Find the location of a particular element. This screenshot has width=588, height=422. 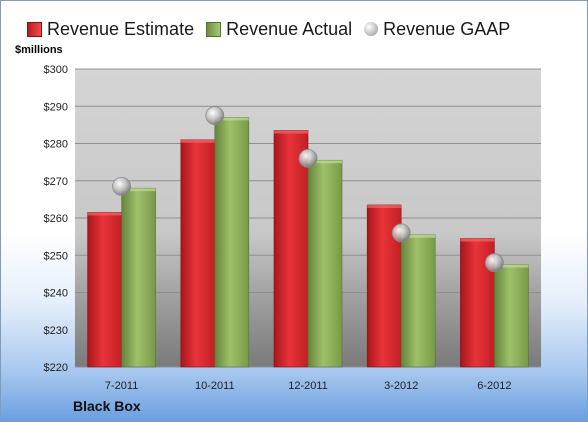

x-tick-label: 10-2011 is located at coordinates (215, 386).